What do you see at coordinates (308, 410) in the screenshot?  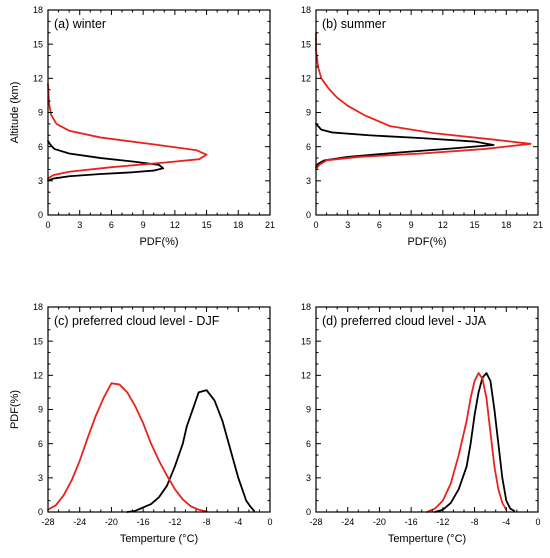 I see `y-tick-label-d-3: 9` at bounding box center [308, 410].